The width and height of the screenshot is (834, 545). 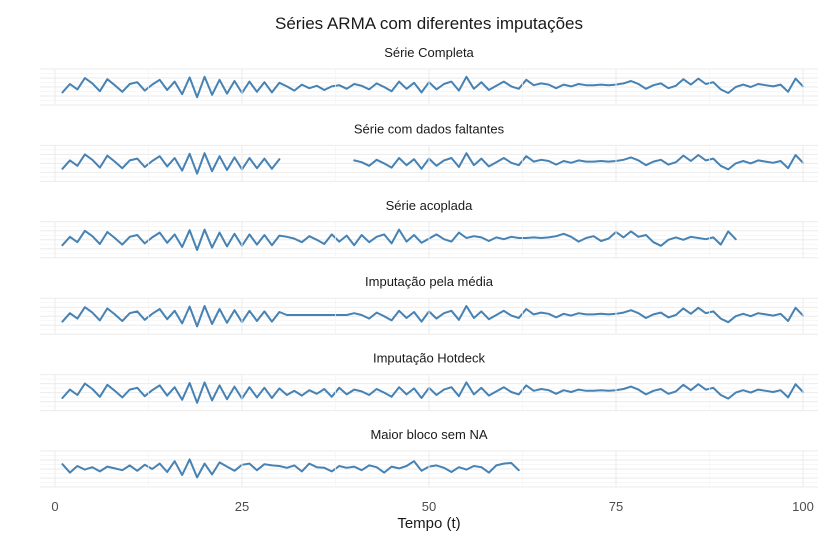 What do you see at coordinates (429, 52) in the screenshot?
I see `facet-strip-label: Série Completa` at bounding box center [429, 52].